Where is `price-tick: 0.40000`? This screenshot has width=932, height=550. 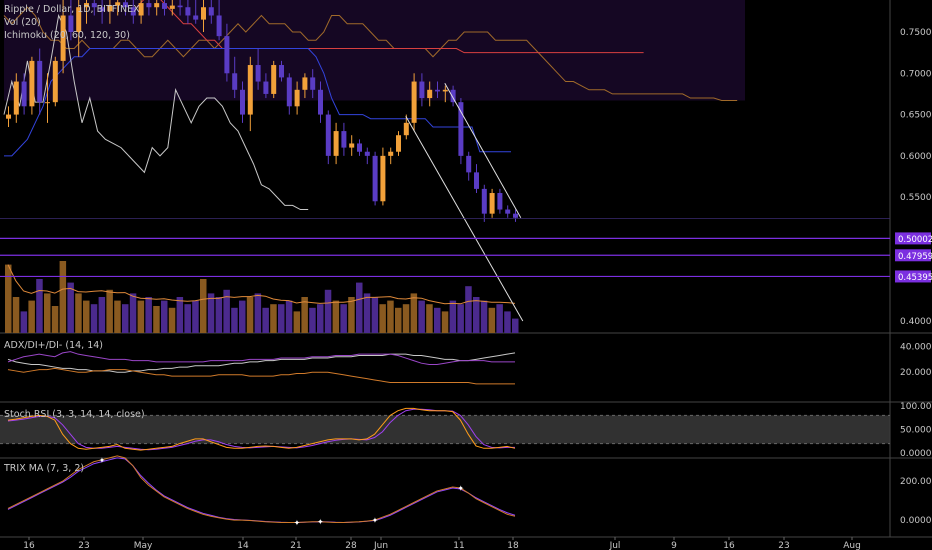
price-tick: 0.40000 is located at coordinates (916, 322).